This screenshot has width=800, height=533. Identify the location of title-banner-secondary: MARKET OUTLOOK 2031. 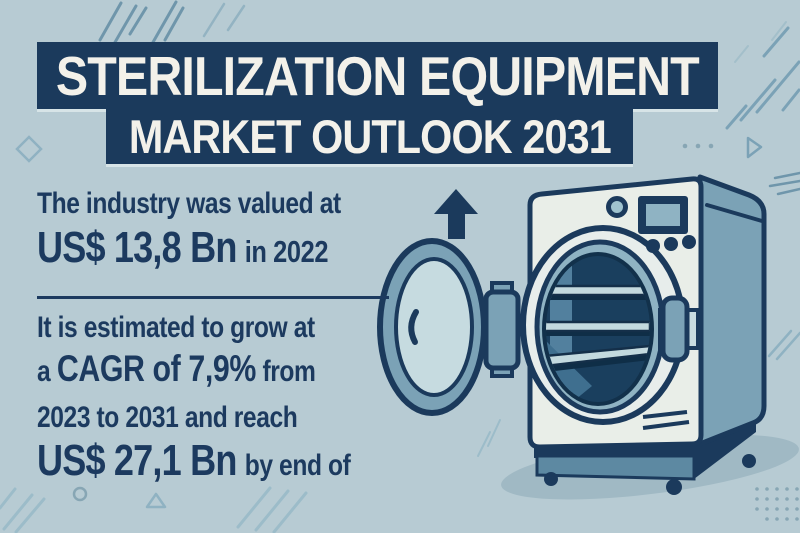
(369, 136).